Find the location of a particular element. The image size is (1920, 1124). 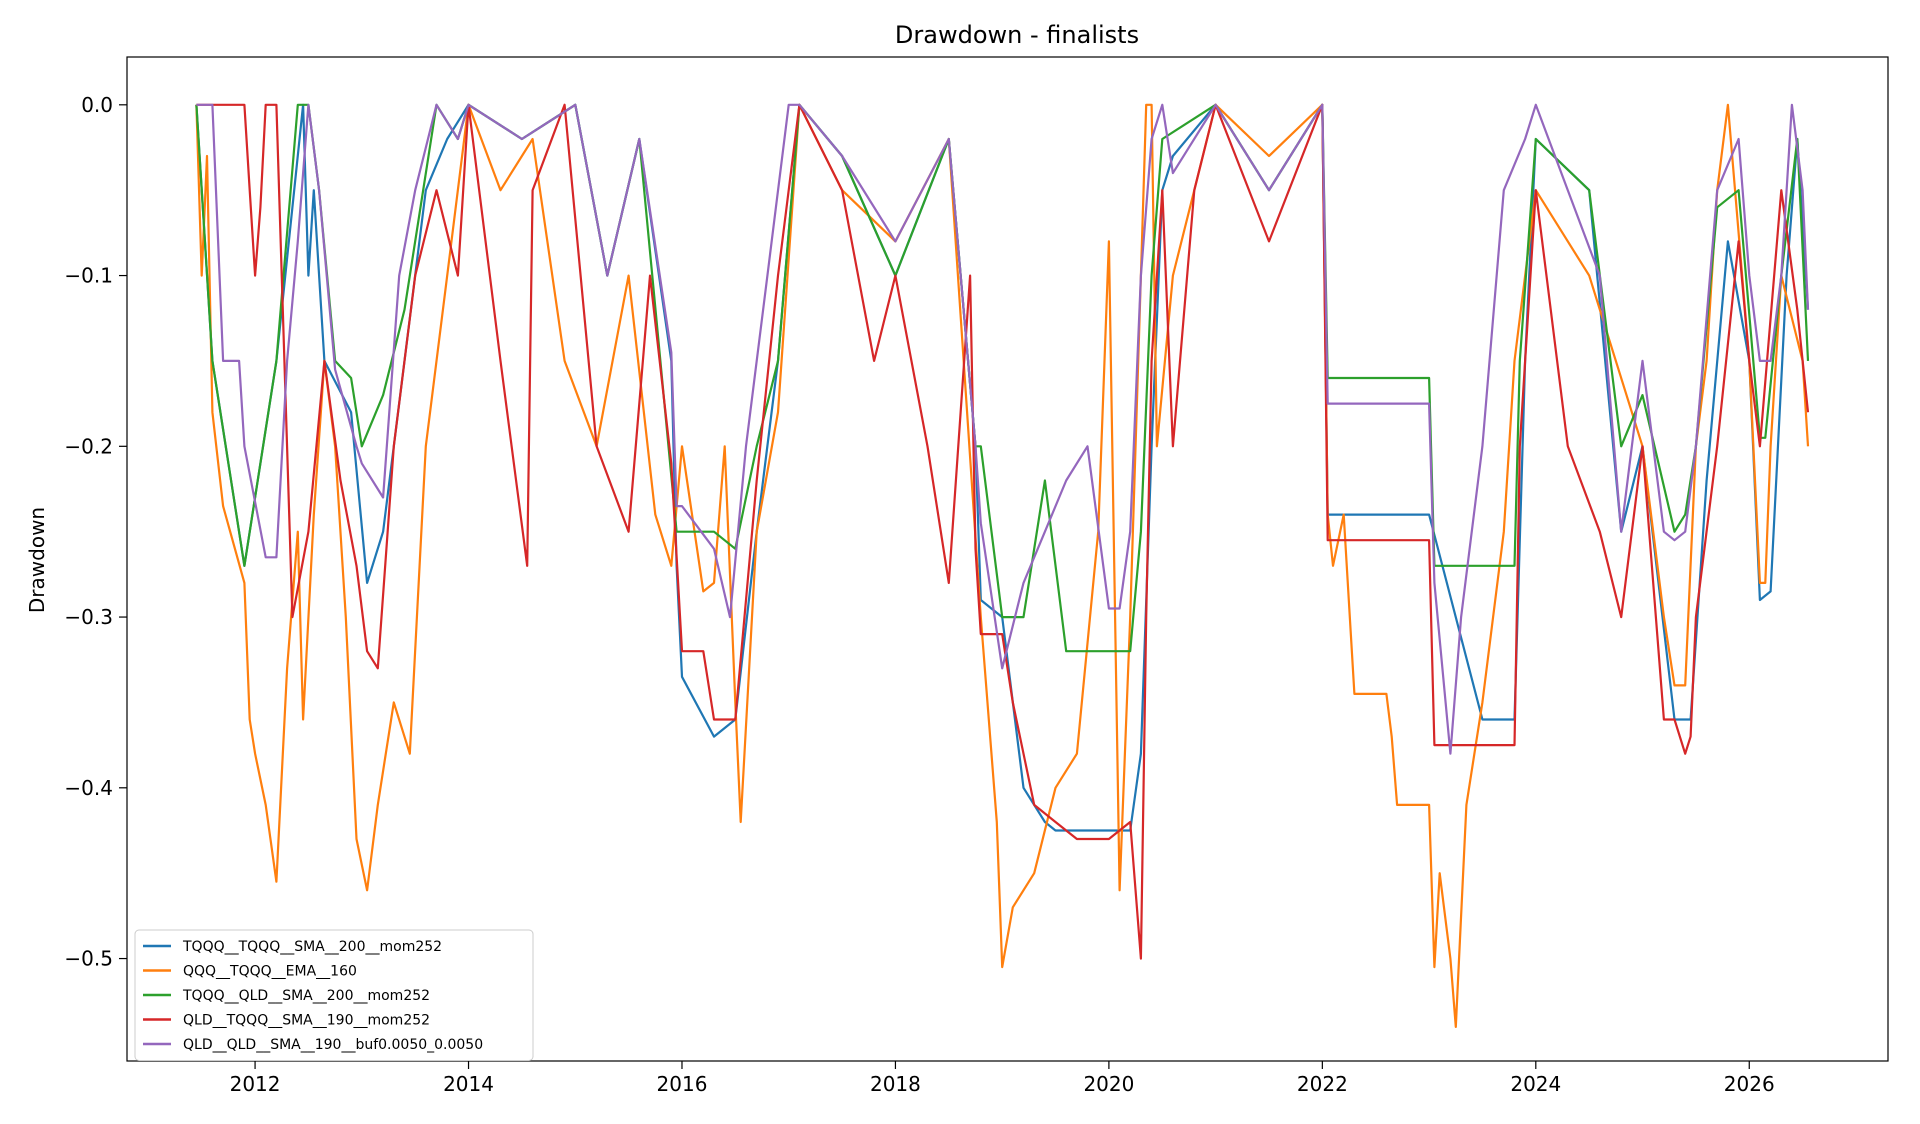

y-tick-label: 0.0 is located at coordinates (97, 105).